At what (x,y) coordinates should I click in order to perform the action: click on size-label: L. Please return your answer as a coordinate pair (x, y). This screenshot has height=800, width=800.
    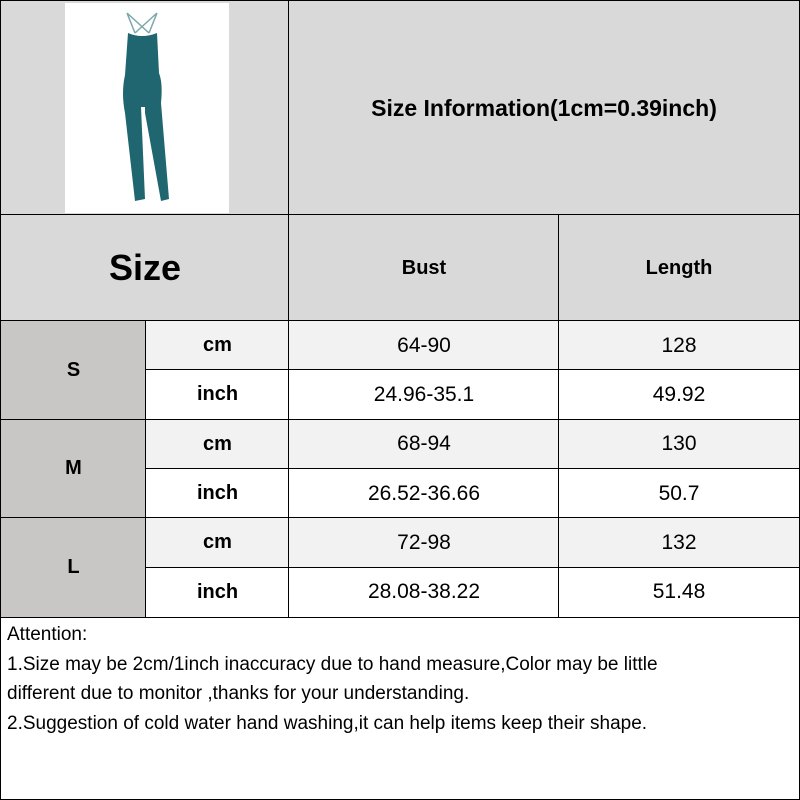
    Looking at the image, I should click on (73, 567).